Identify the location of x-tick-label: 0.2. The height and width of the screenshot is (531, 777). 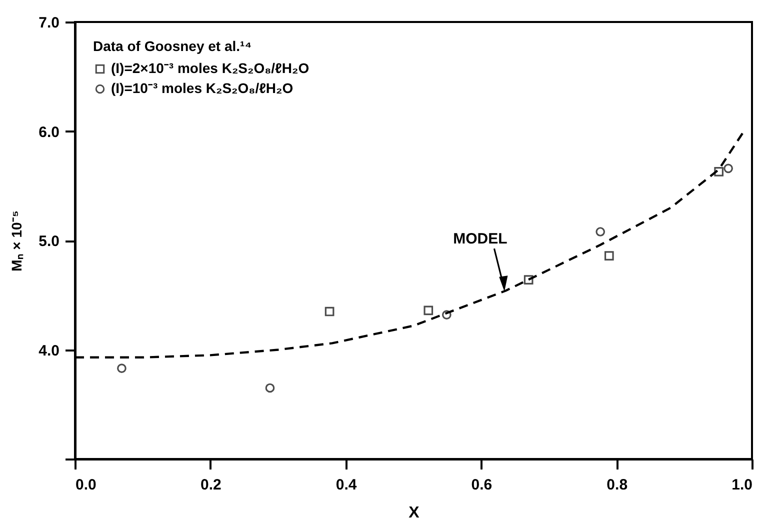
(211, 485).